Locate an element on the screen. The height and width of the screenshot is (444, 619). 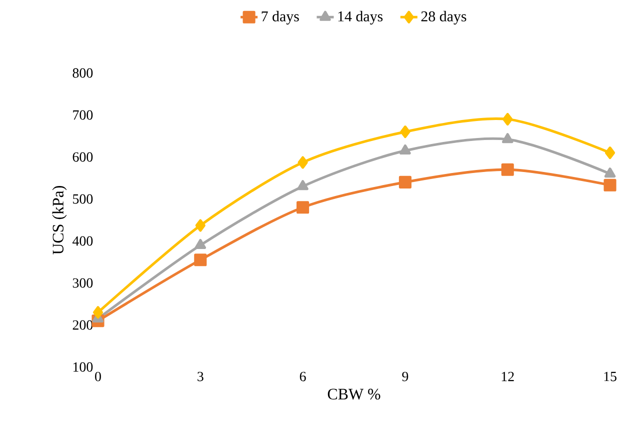
y-tick-label: 400 is located at coordinates (82, 241).